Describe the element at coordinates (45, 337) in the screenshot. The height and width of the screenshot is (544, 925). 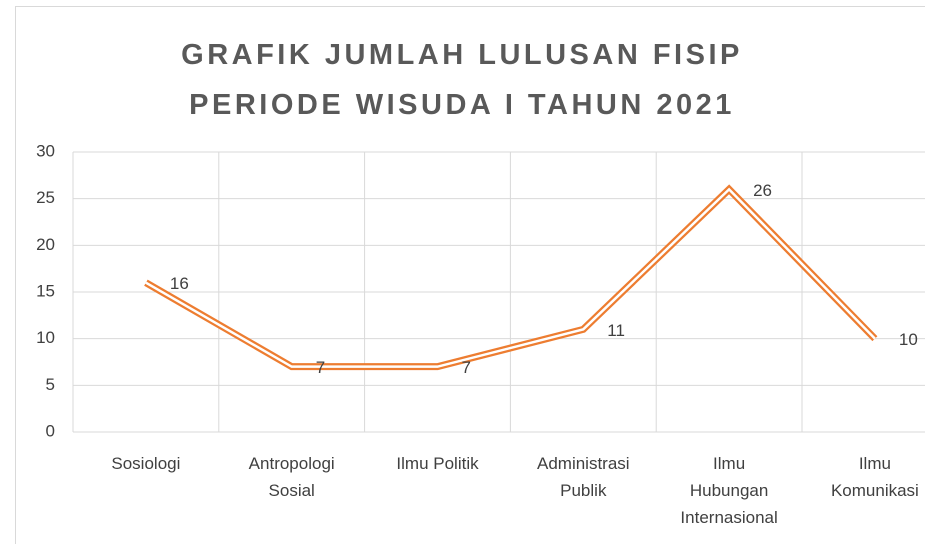
I see `y-tick-label: 10` at that location.